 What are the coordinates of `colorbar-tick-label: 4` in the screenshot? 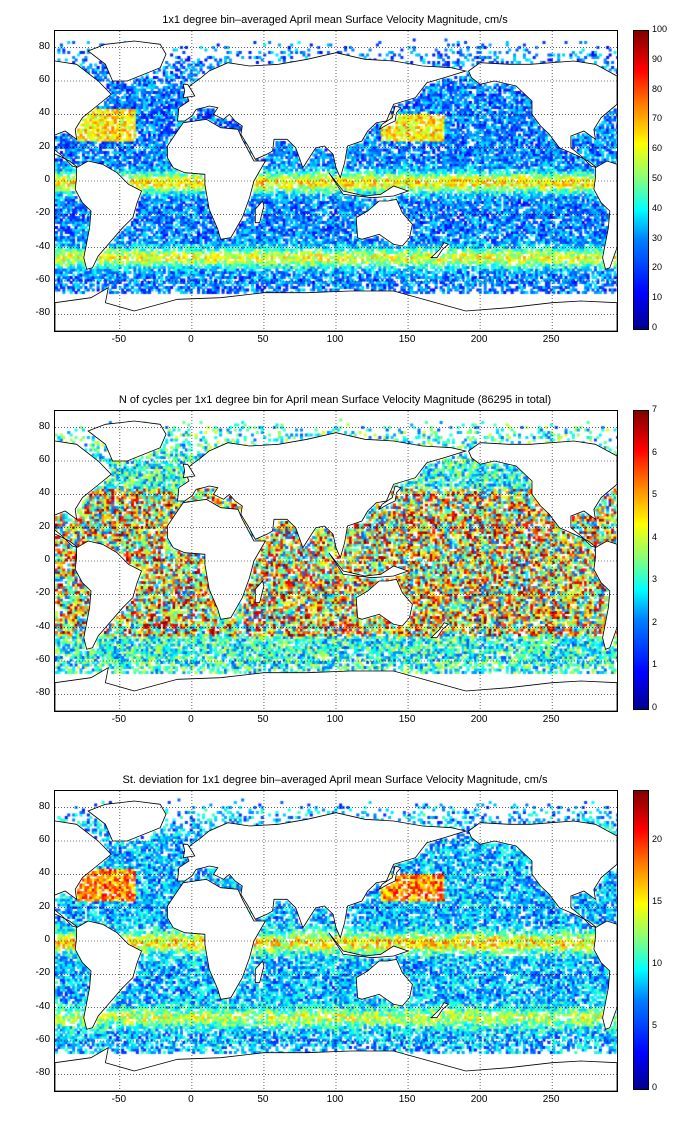 It's located at (655, 536).